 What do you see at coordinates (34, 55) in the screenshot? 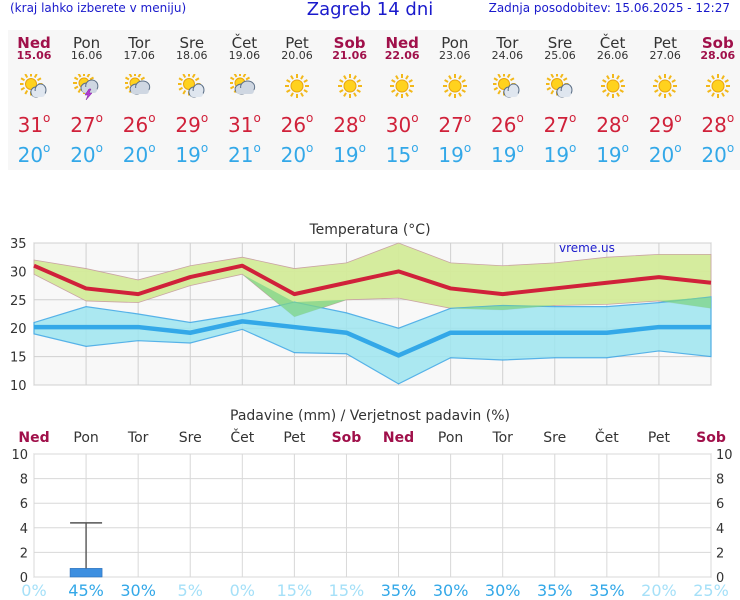
I see `day-date: 15.06` at bounding box center [34, 55].